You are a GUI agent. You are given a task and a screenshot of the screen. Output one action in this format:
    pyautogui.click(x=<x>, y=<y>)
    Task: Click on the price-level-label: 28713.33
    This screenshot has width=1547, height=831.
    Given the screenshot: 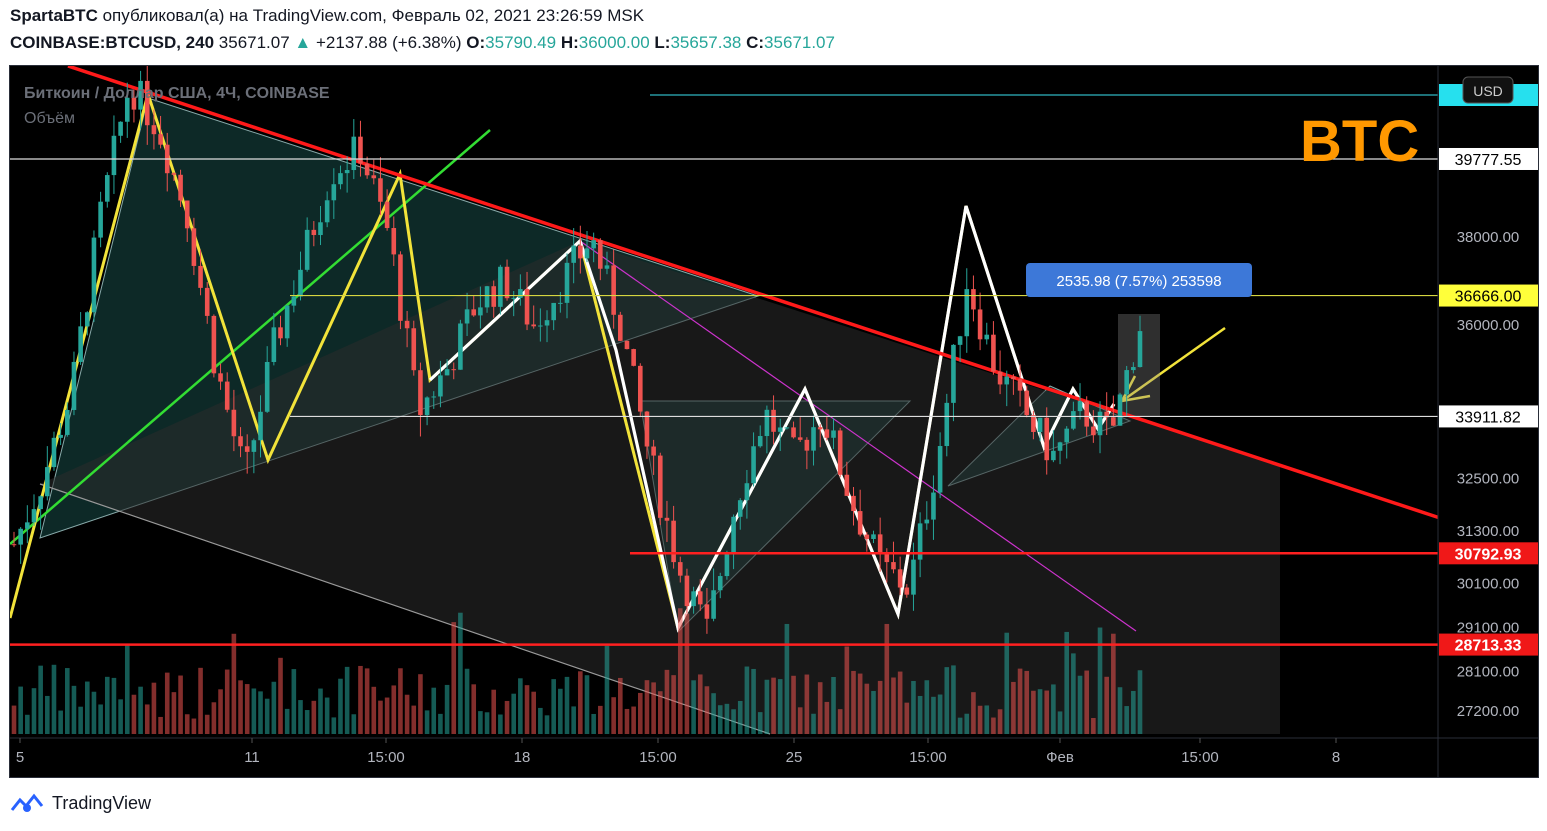 What is the action you would take?
    pyautogui.click(x=1488, y=646)
    